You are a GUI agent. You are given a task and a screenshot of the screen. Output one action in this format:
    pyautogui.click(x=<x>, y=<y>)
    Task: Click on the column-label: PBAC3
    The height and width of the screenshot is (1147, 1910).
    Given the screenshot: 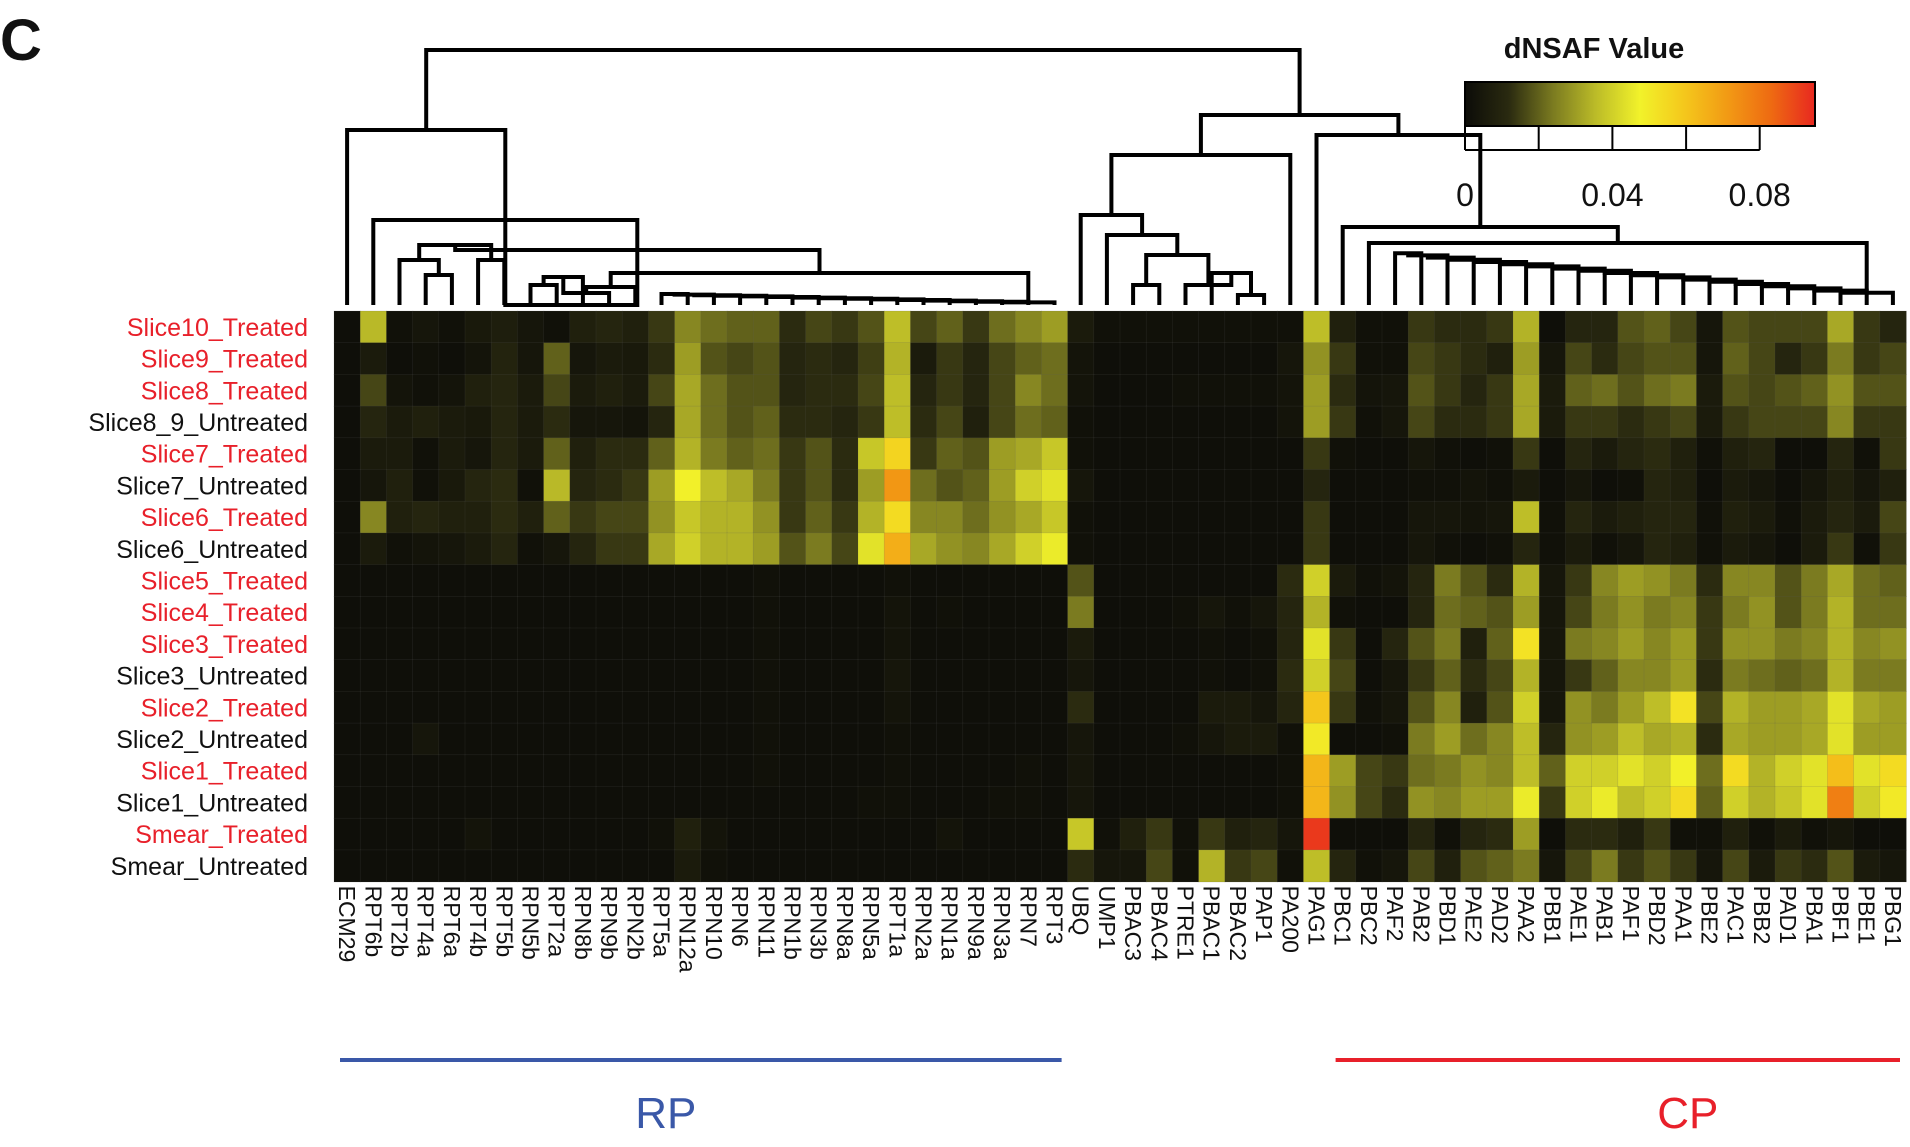 What is the action you would take?
    pyautogui.click(x=1133, y=923)
    